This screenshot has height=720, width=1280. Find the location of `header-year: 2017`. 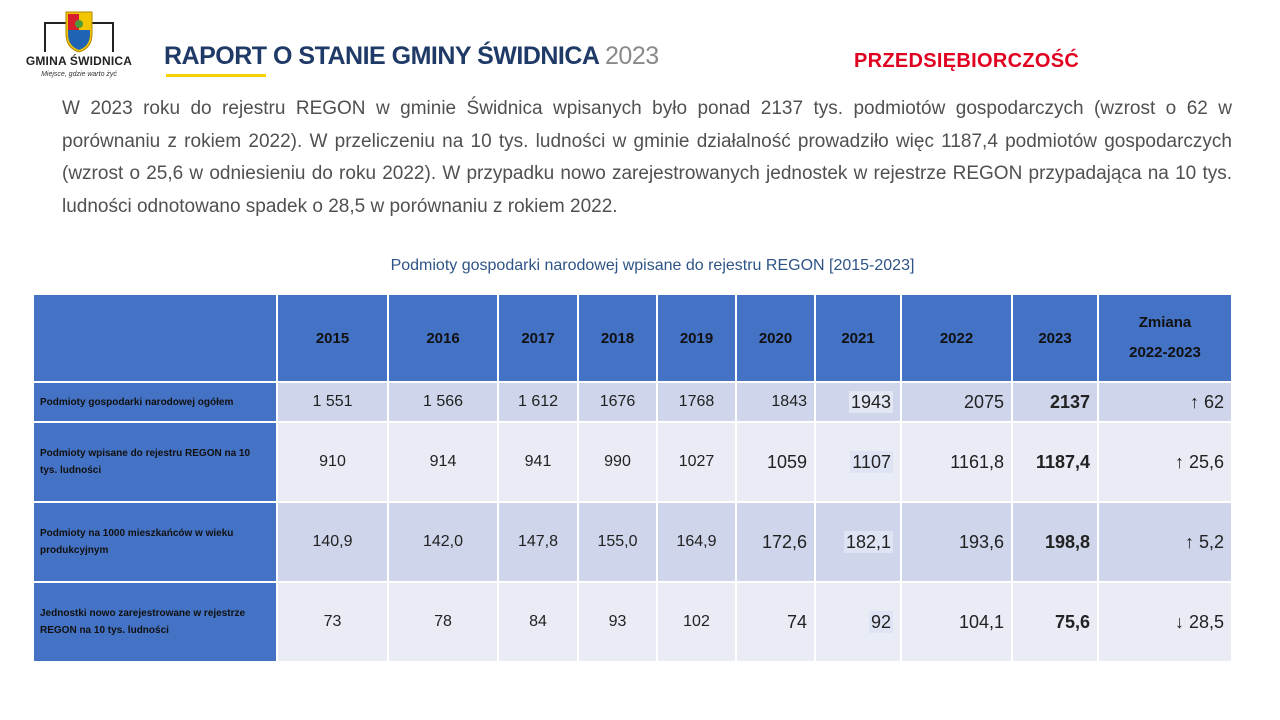

header-year: 2017 is located at coordinates (538, 338).